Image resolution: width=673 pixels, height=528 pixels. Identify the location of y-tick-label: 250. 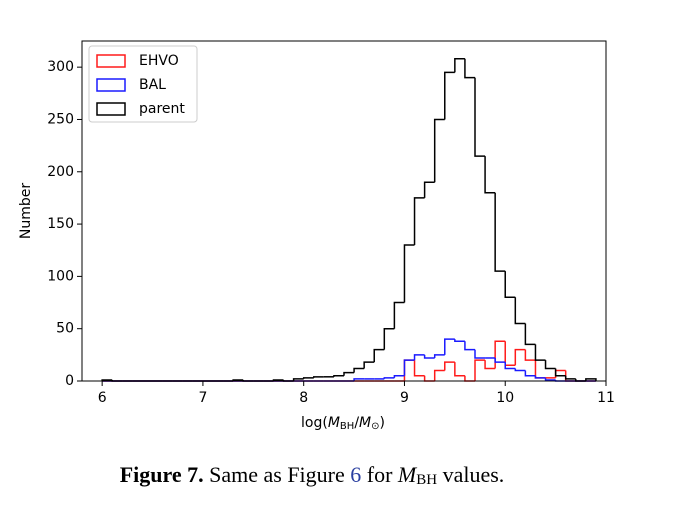
(60, 119).